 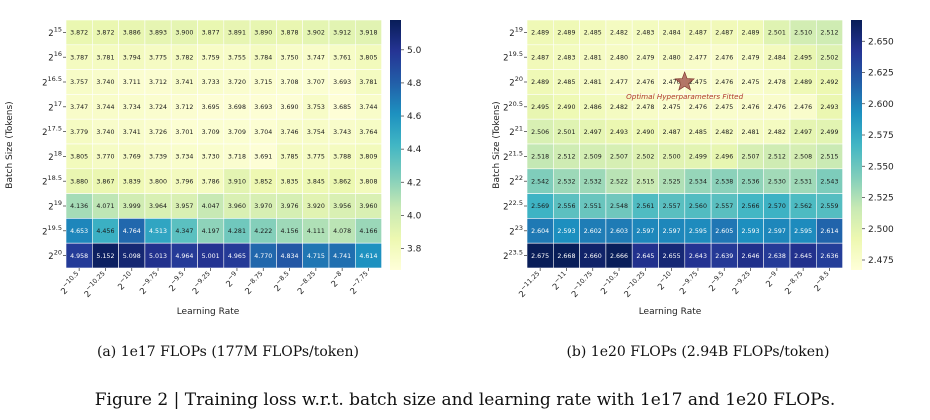 What do you see at coordinates (619, 206) in the screenshot?
I see `heatmap-b-cell-value: 2.548` at bounding box center [619, 206].